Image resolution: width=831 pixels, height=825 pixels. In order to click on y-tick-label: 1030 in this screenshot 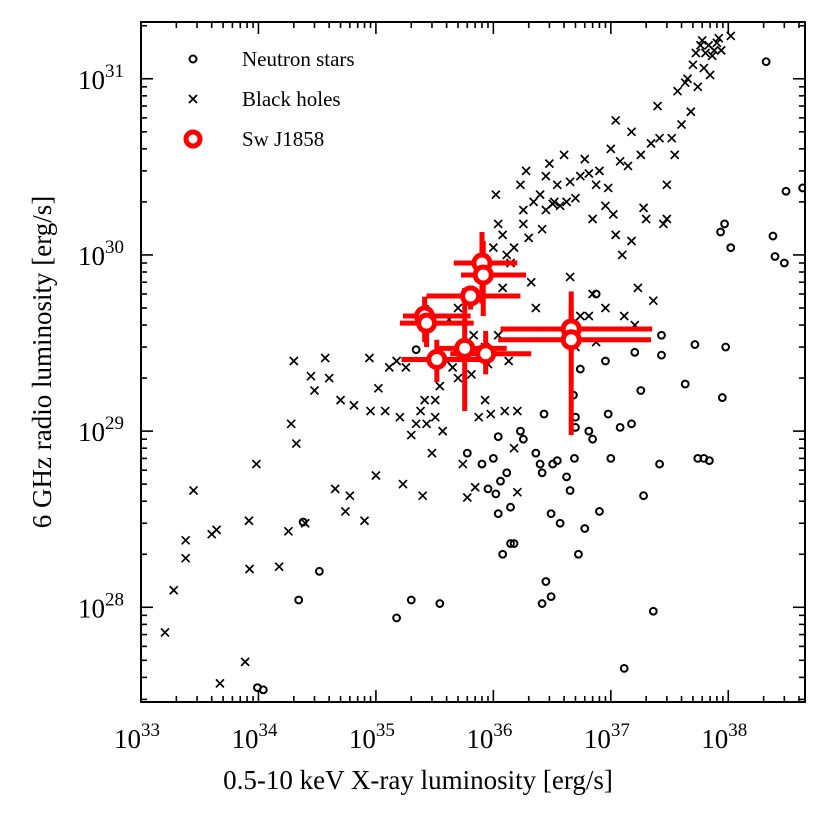, I will do `click(101, 254)`.